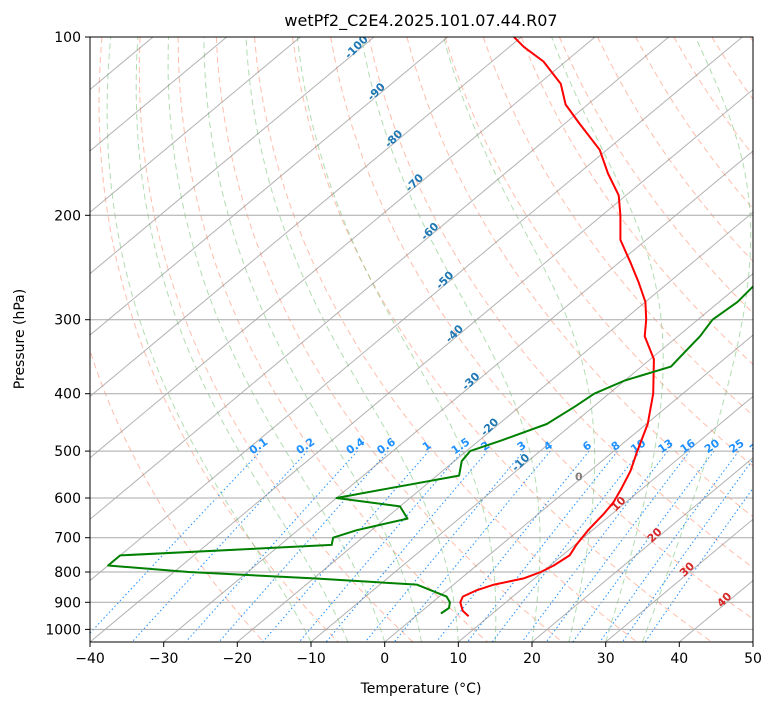 This screenshot has height=708, width=775. Describe the element at coordinates (67, 216) in the screenshot. I see `y-tick-label: 200` at that location.